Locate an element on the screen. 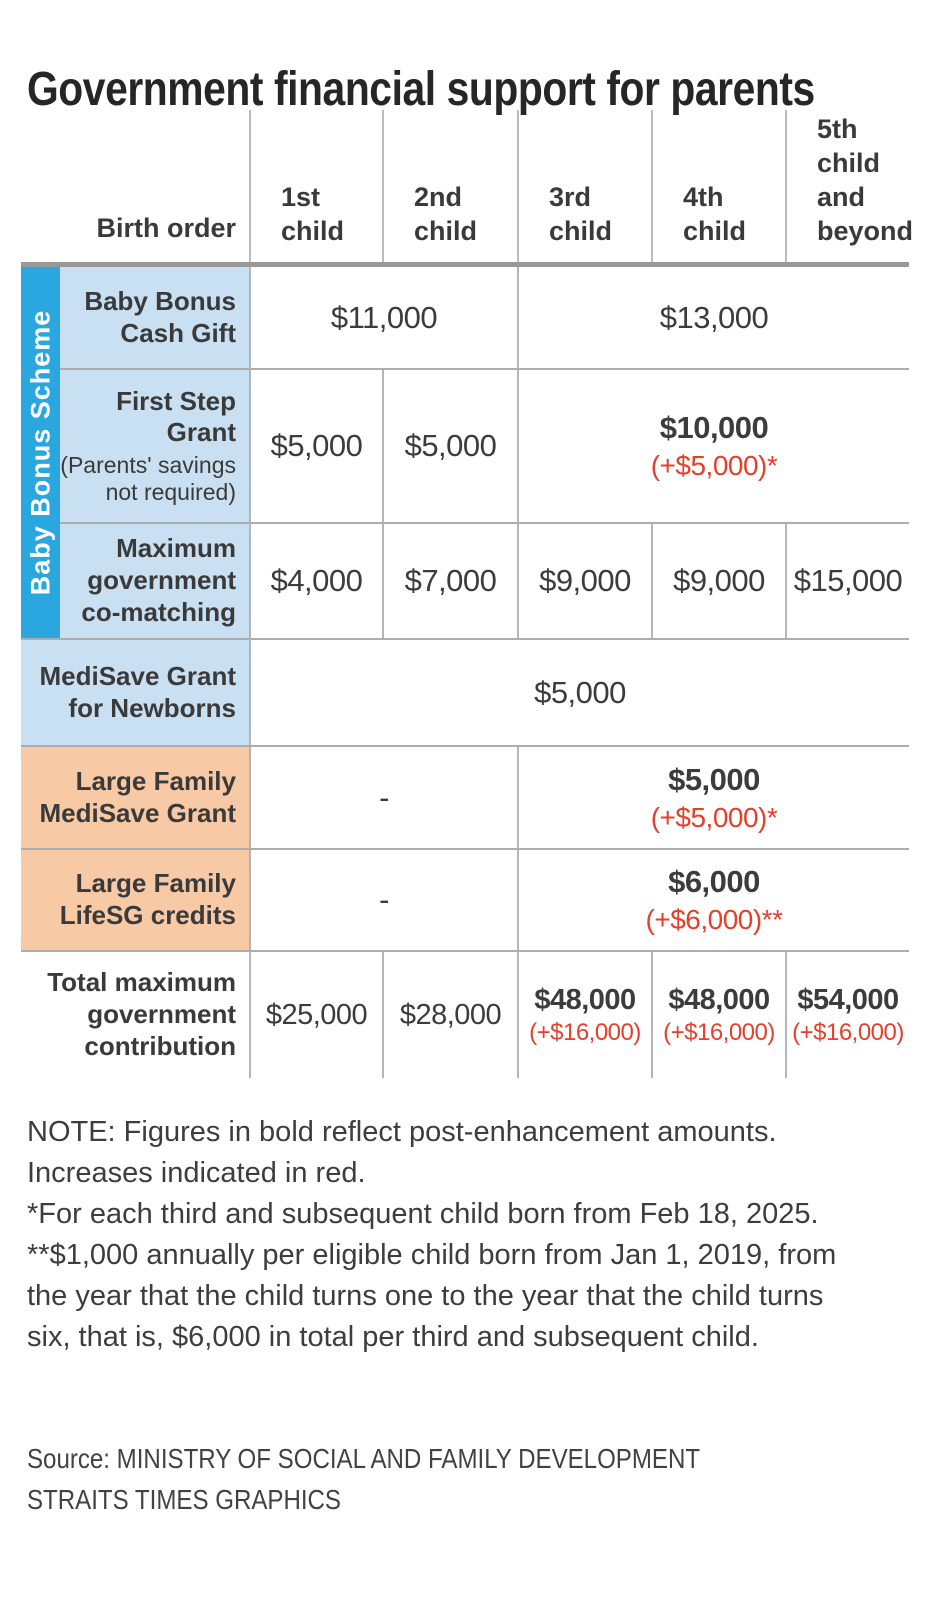 The image size is (930, 1598). value-cell-all: $5,000 is located at coordinates (579, 692).